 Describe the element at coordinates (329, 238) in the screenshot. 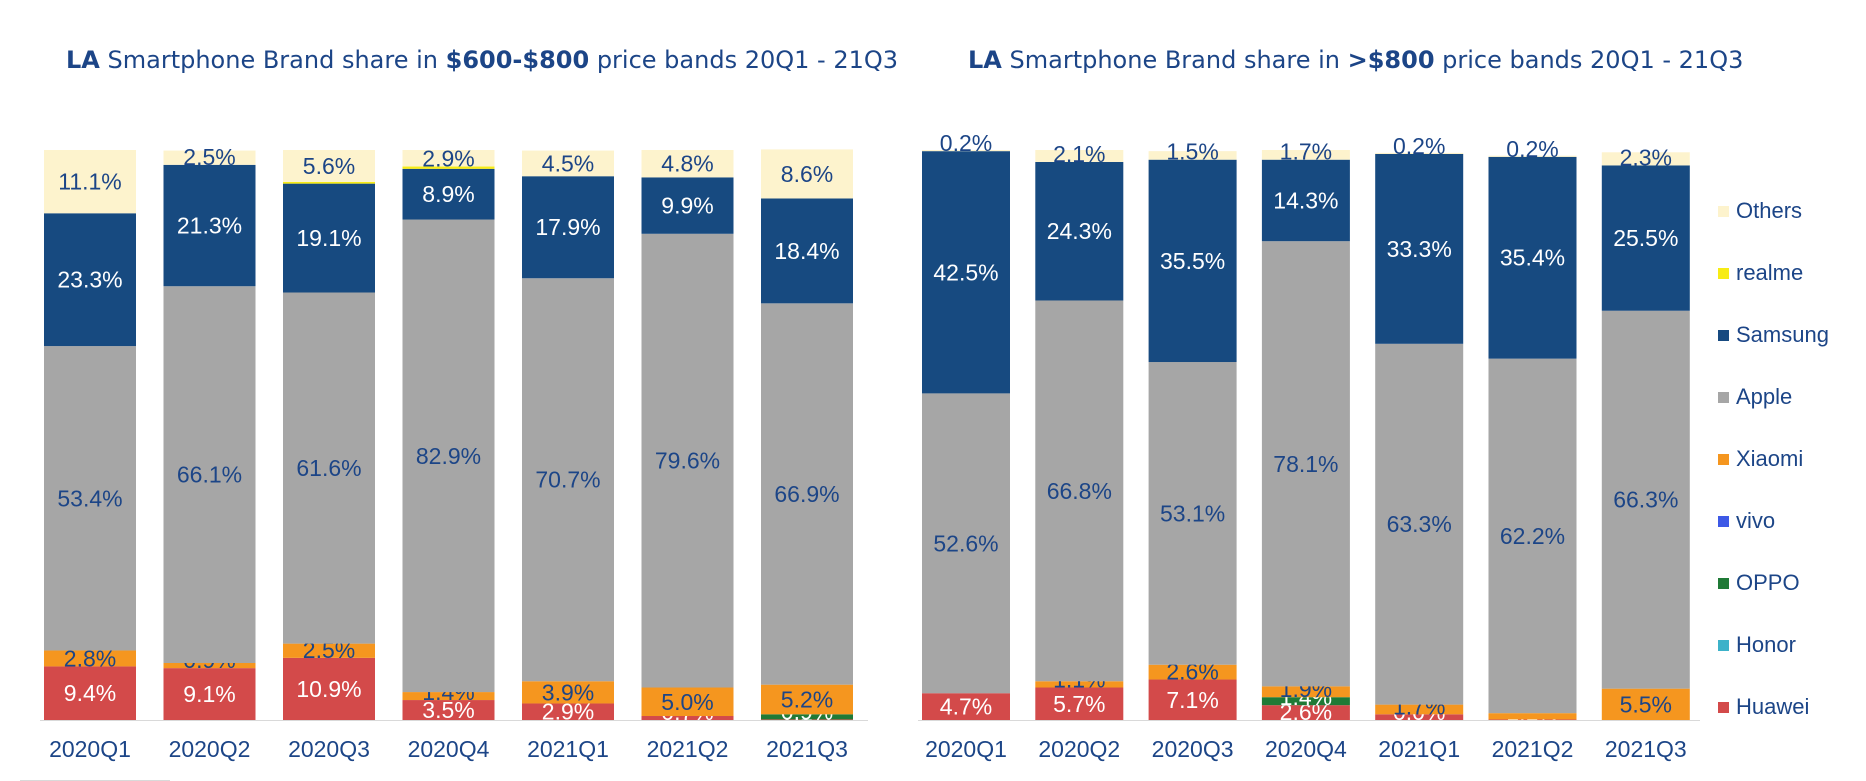

I see `bar-segment-samsung-2020q3` at that location.